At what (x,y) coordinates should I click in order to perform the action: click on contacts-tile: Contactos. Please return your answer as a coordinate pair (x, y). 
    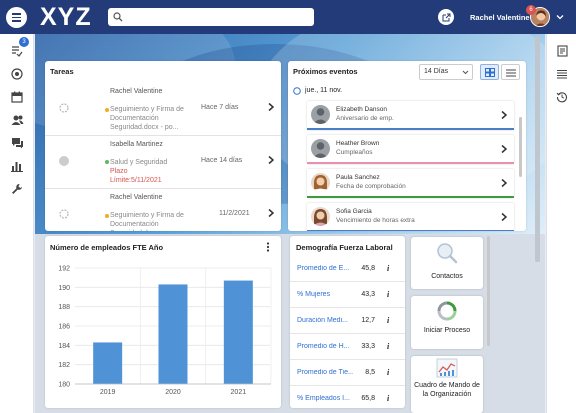
    Looking at the image, I should click on (447, 263).